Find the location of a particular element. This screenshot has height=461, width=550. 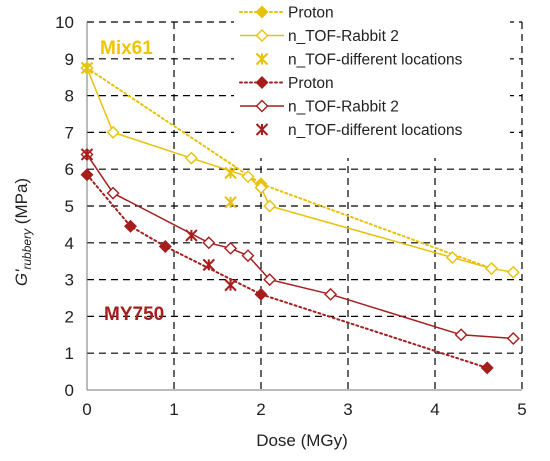

x-tick-label: 1 is located at coordinates (173, 409).